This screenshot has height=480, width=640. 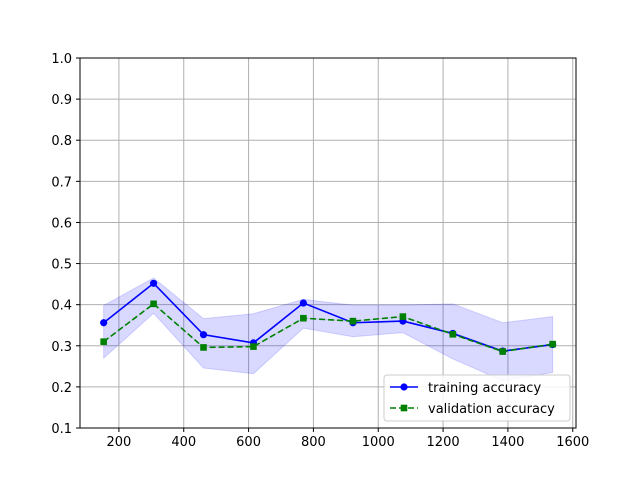 I want to click on x-tick-label: 1000, so click(x=378, y=442).